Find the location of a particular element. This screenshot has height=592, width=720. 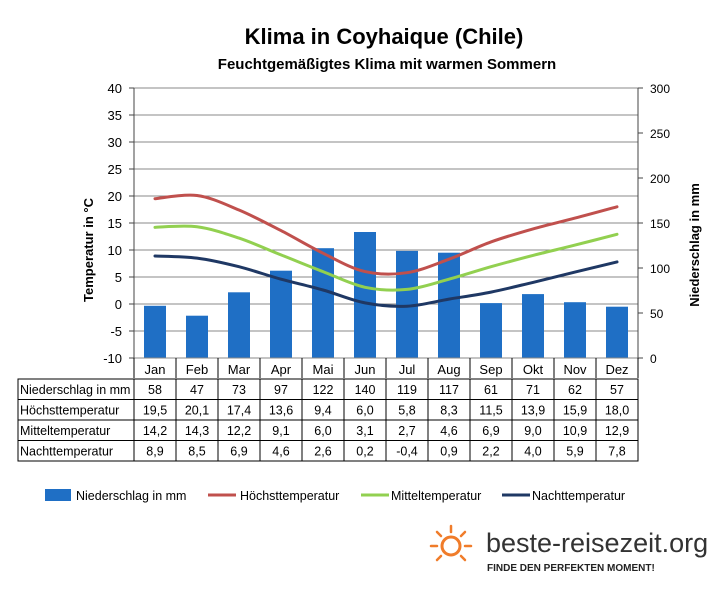

temperature-lines is located at coordinates (386, 250).